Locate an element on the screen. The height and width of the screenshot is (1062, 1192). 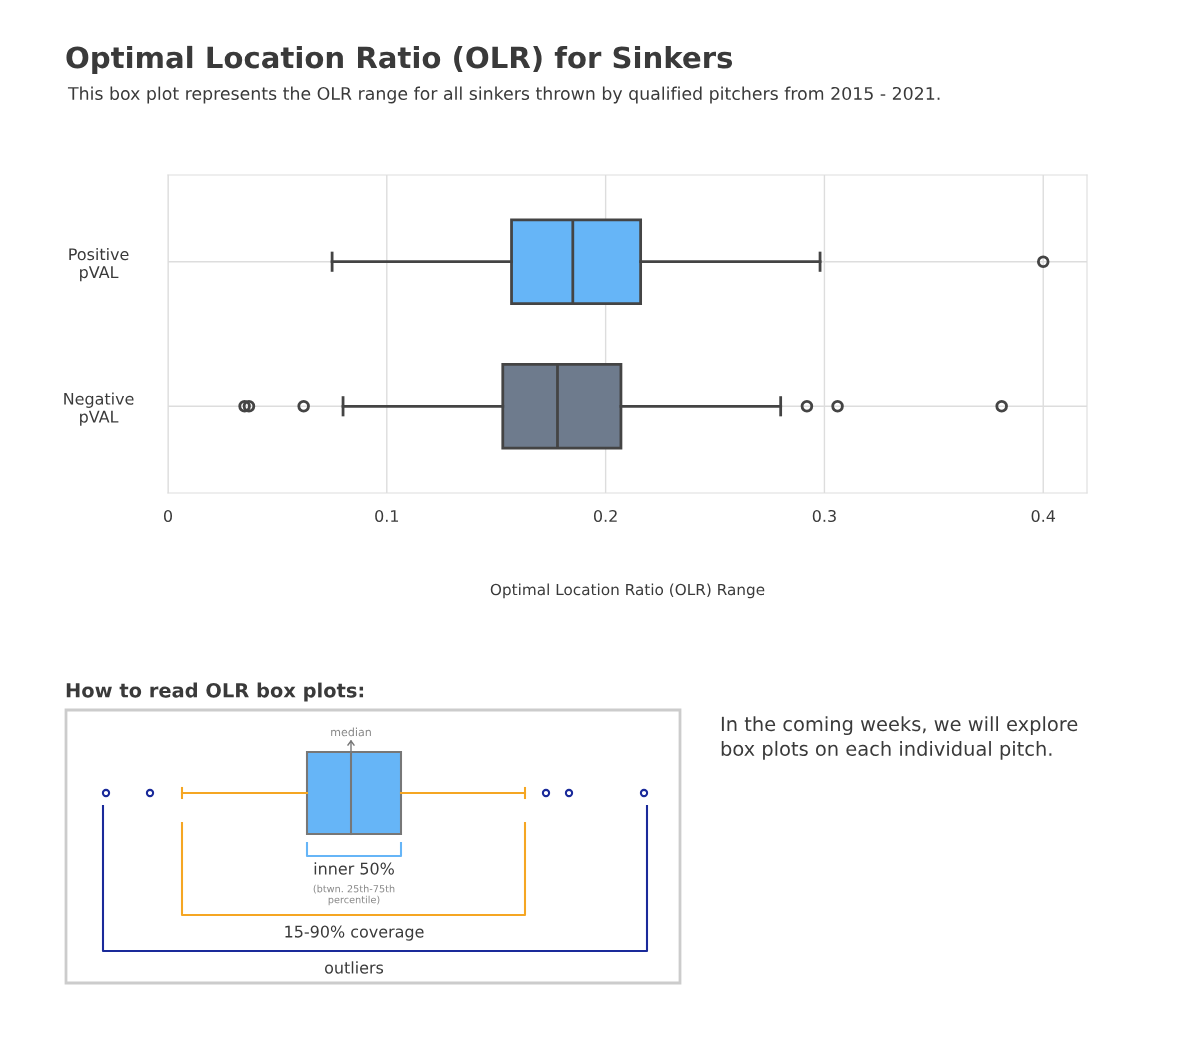
x-tick-label: 0 is located at coordinates (168, 516).